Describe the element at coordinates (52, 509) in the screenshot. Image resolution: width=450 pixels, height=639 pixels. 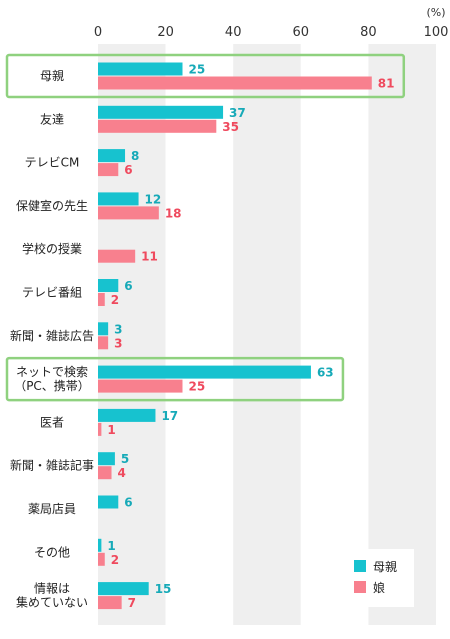
I see `category-label: 薬局店員` at that location.